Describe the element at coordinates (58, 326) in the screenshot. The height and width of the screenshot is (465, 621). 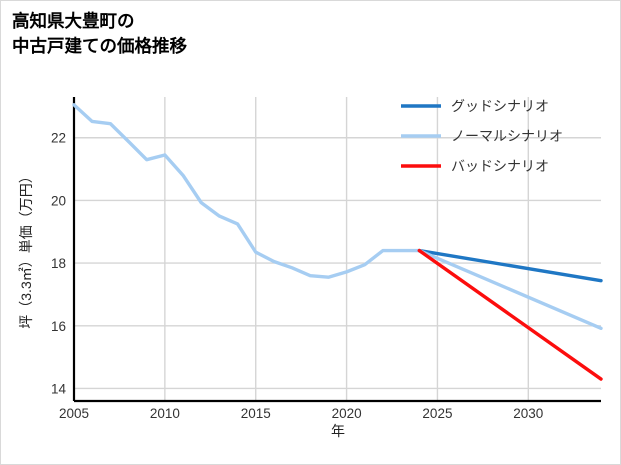
I see `y-tick-label: 16` at that location.